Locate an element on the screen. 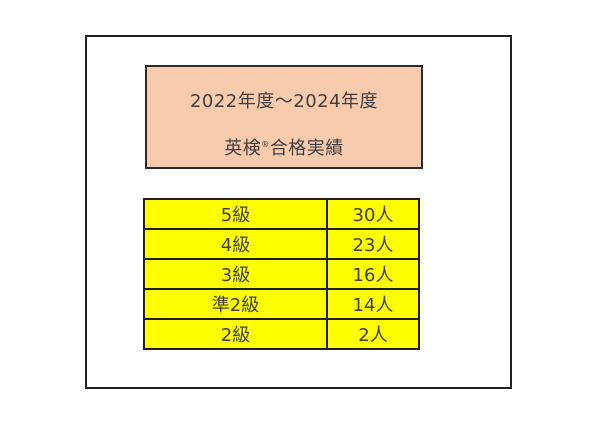  registered-trademark-mark: ® is located at coordinates (265, 144).